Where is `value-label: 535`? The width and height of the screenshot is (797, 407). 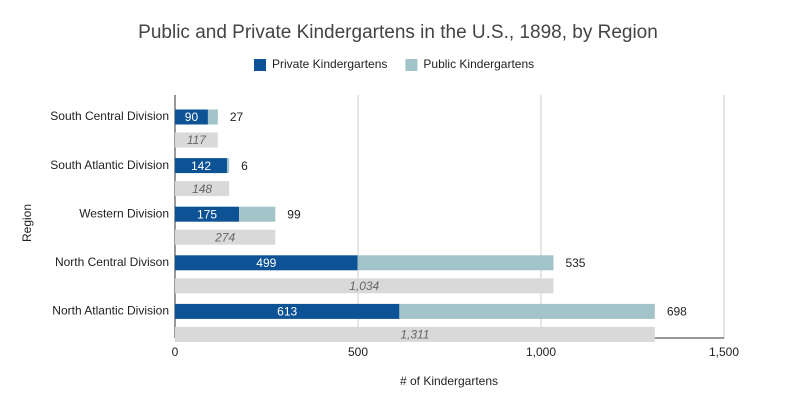 value-label: 535 is located at coordinates (575, 263).